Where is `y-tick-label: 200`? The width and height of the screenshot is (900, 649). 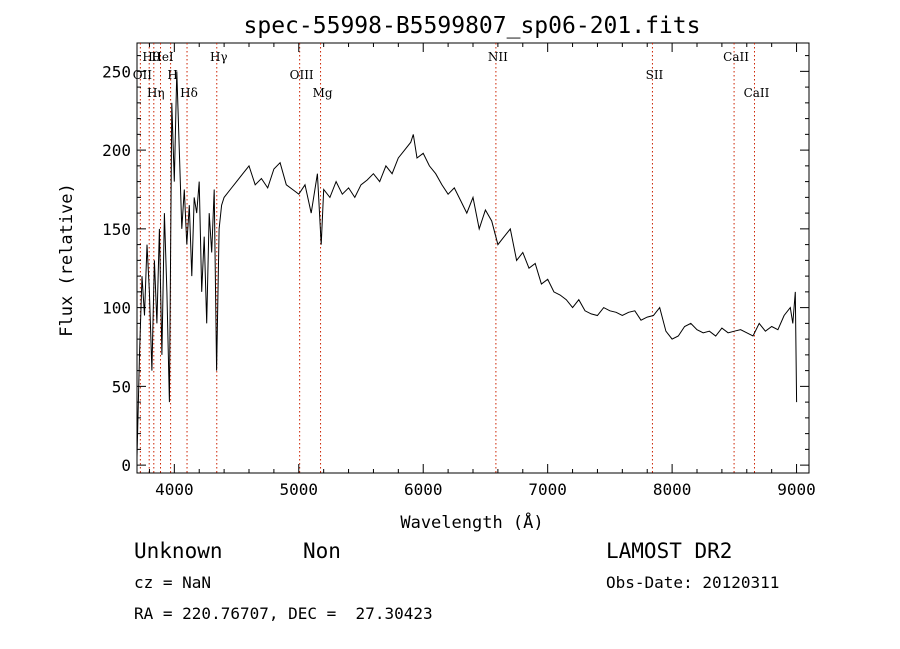 y-tick-label: 200 is located at coordinates (116, 150).